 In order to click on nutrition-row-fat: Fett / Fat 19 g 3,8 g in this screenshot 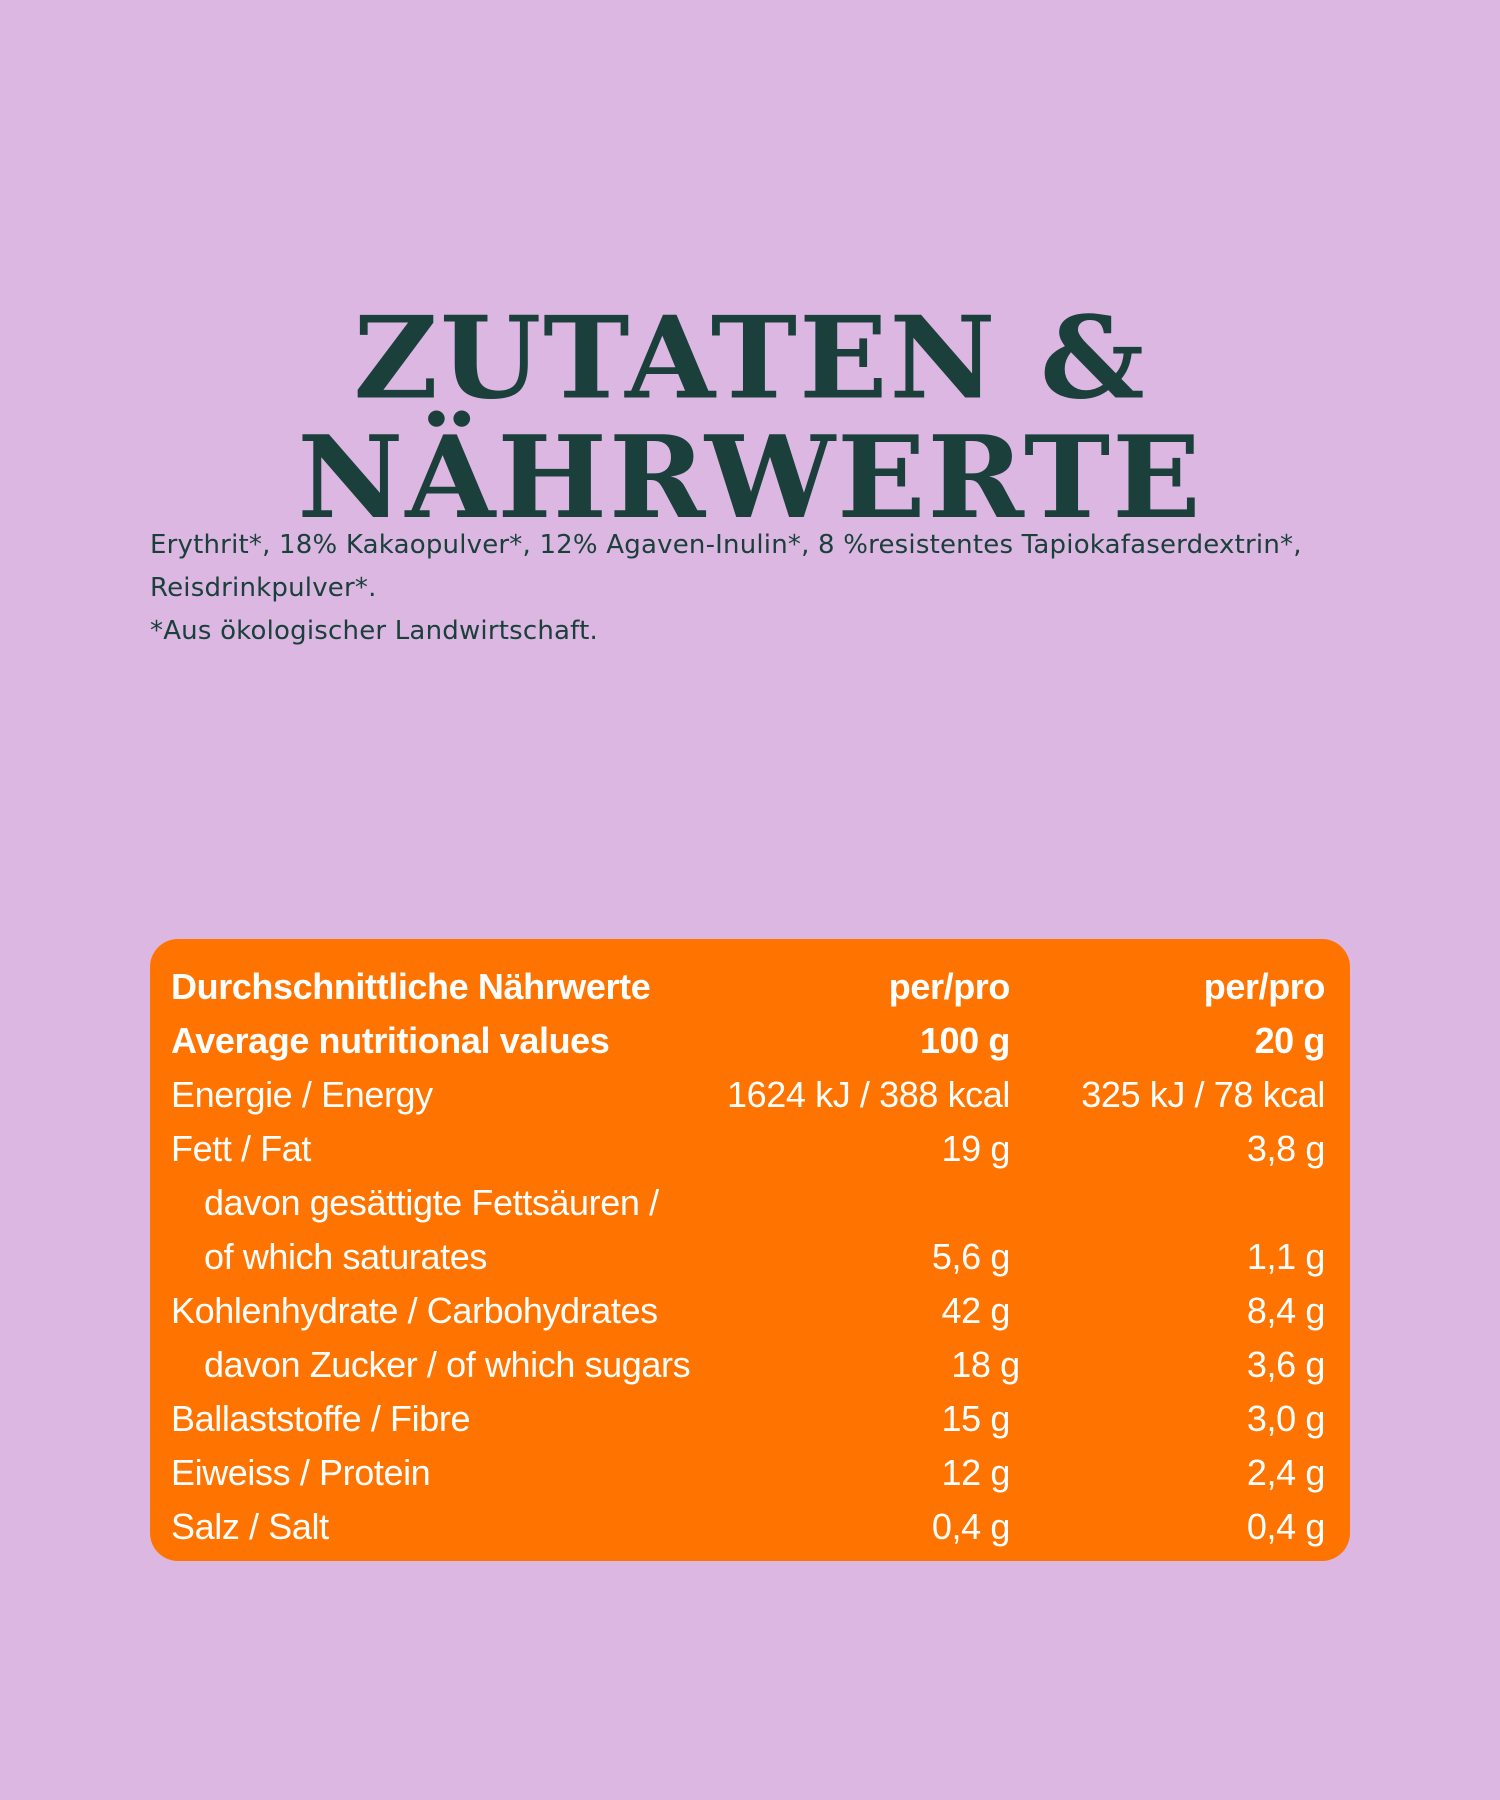, I will do `click(748, 1149)`.